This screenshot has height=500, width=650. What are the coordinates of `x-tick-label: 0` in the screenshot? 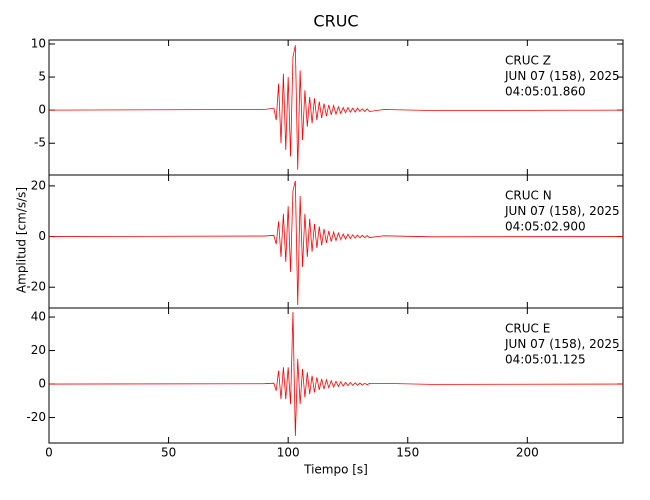 It's located at (49, 453).